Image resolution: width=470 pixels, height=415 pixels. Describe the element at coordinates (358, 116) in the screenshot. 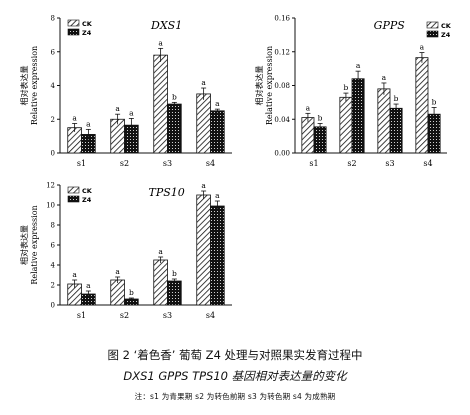

I see `bar-z4-s2` at that location.